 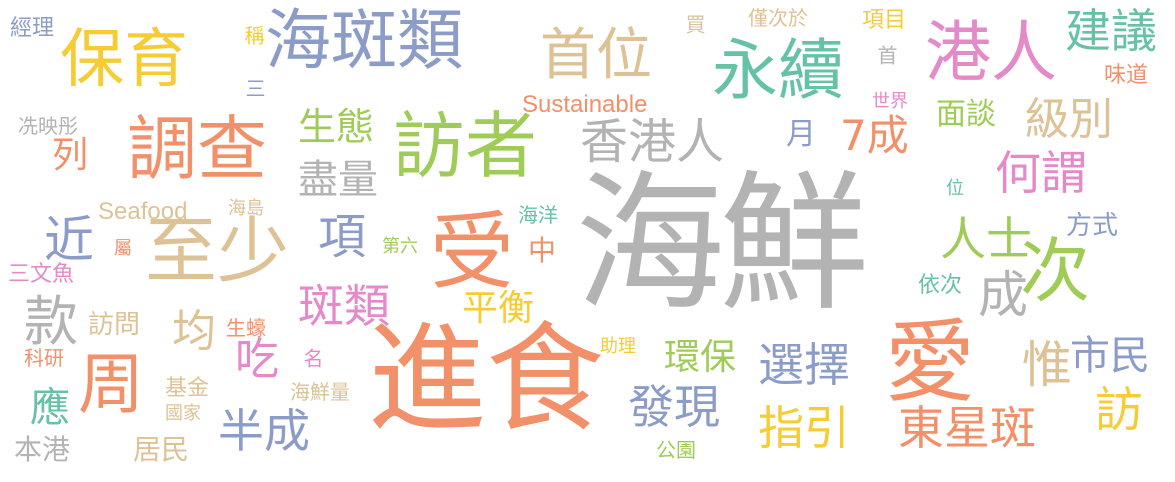 What do you see at coordinates (801, 134) in the screenshot?
I see `word-yue: 月` at bounding box center [801, 134].